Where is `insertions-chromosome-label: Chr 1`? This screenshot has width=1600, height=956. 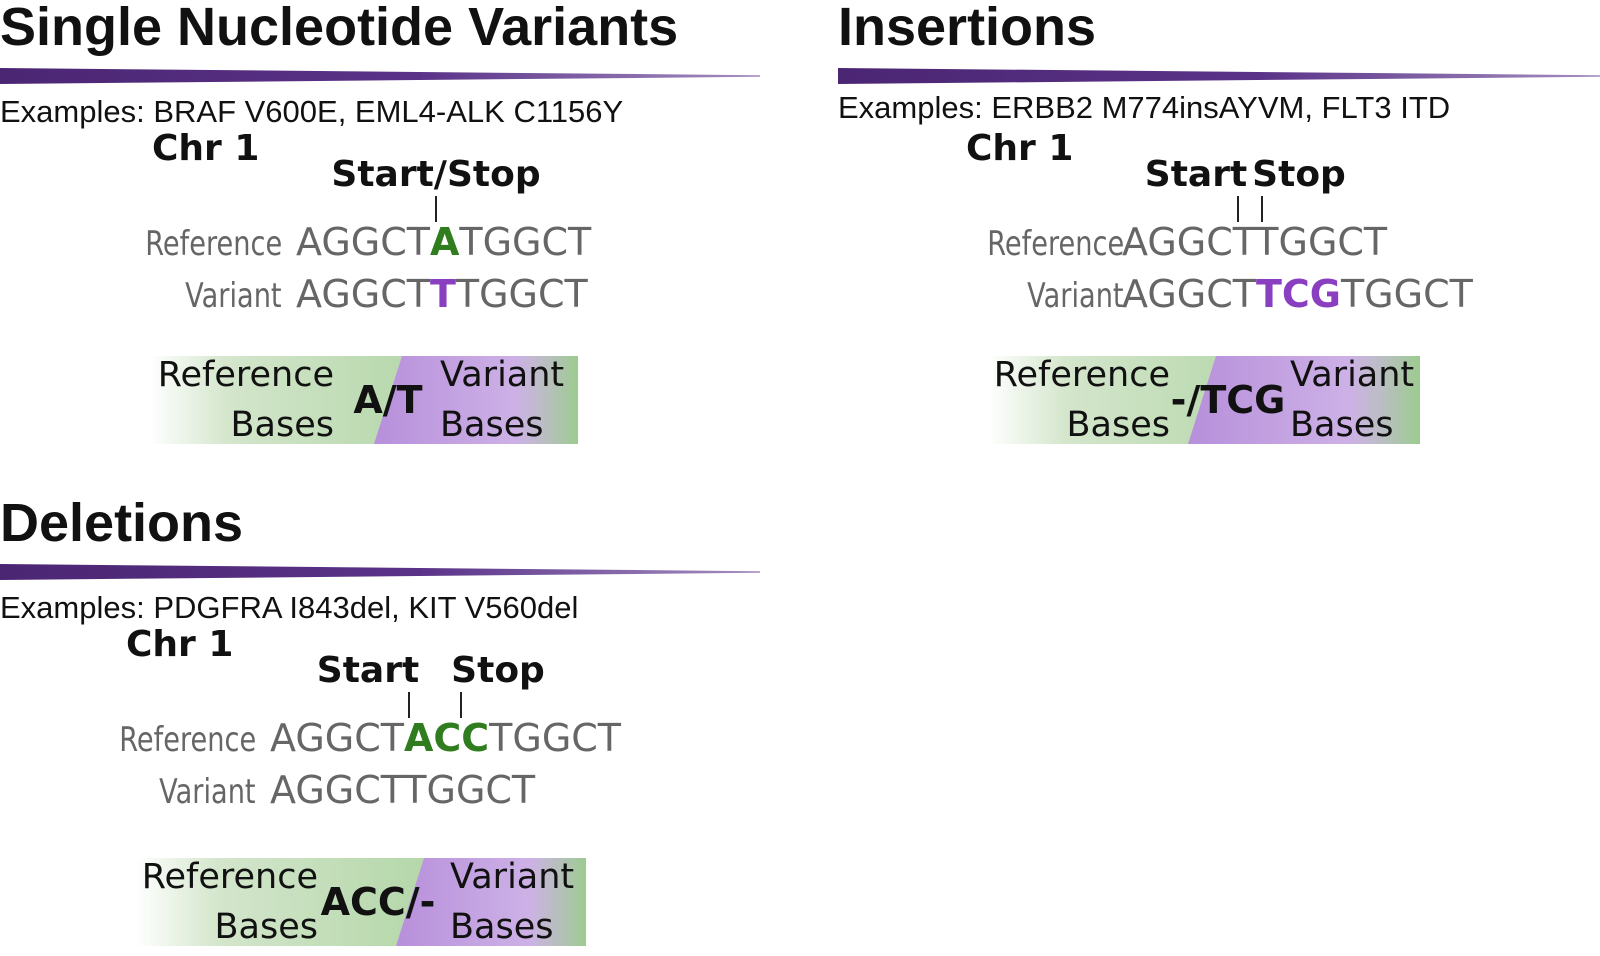
insertions-chromosome-label: Chr 1 is located at coordinates (1020, 148).